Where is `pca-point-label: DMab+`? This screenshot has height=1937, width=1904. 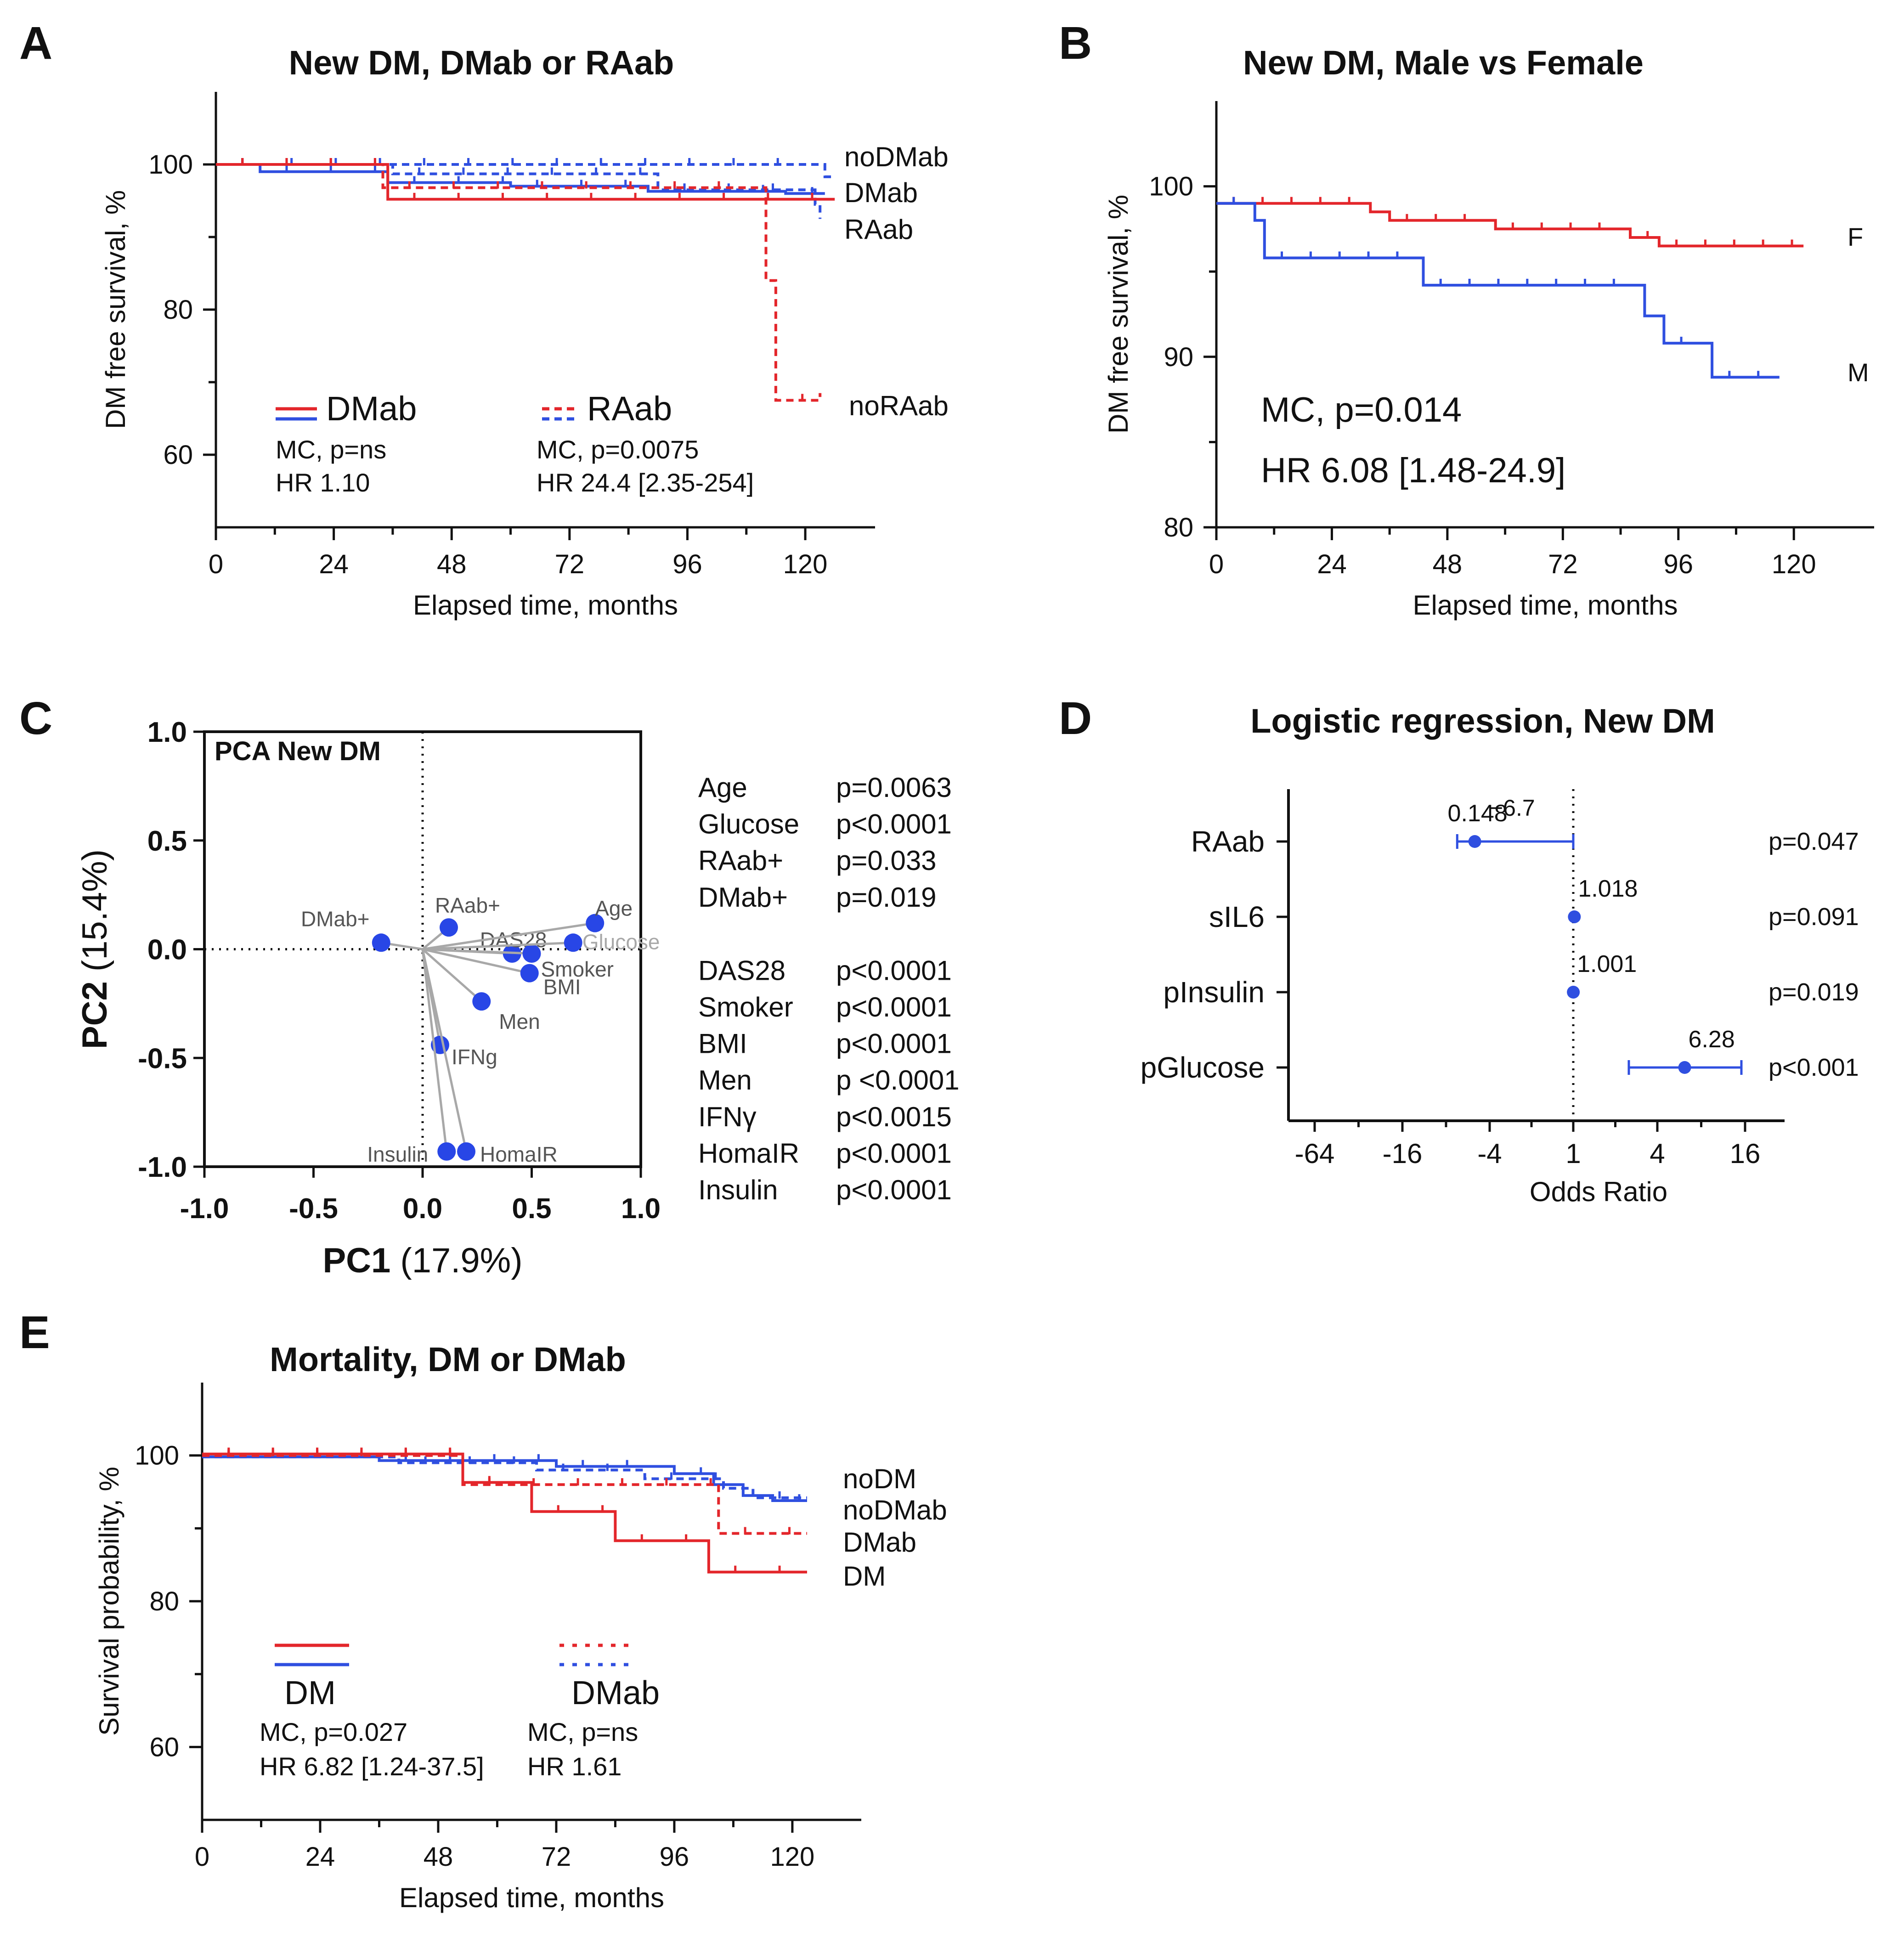
pca-point-label: DMab+ is located at coordinates (335, 919).